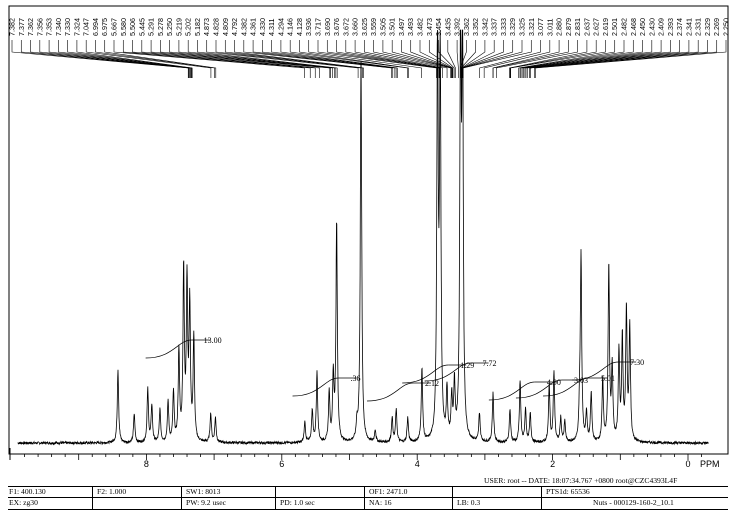  I want to click on peak-shift-label: 3.454, so click(438, 27).